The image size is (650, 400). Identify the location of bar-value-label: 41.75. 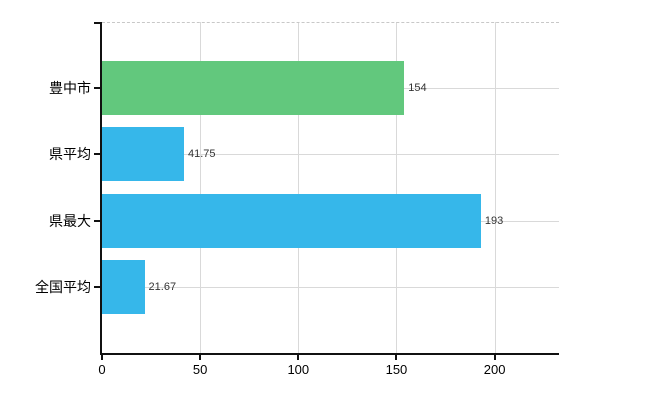
(201, 154).